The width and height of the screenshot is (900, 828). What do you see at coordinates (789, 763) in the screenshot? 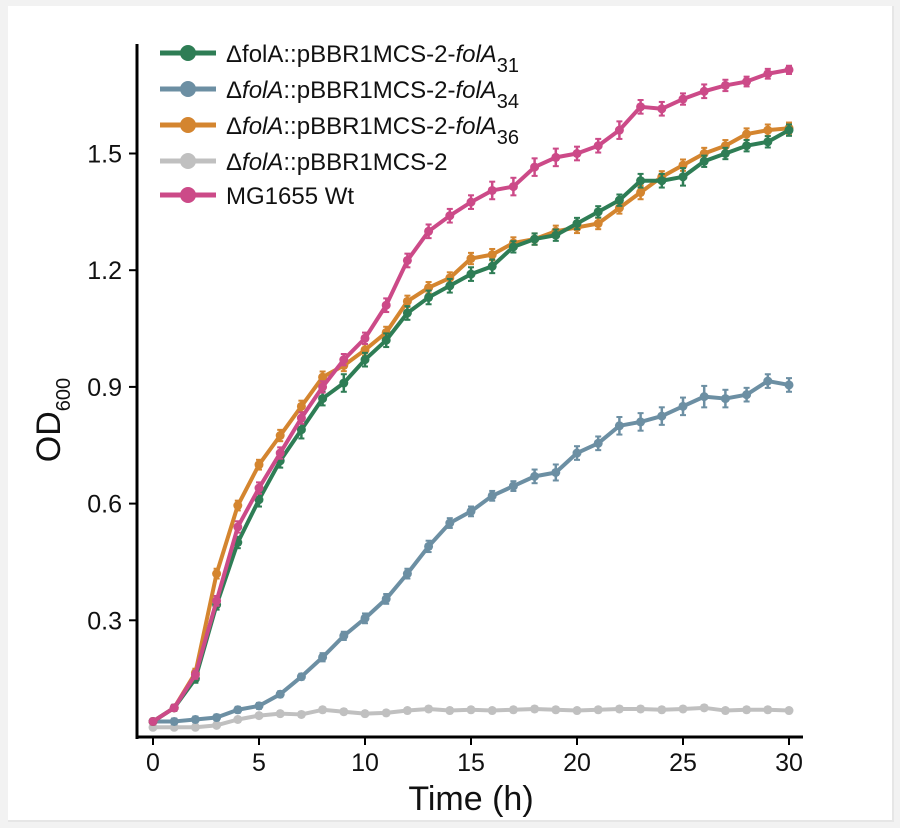
I see `x-tick-label: 30` at bounding box center [789, 763].